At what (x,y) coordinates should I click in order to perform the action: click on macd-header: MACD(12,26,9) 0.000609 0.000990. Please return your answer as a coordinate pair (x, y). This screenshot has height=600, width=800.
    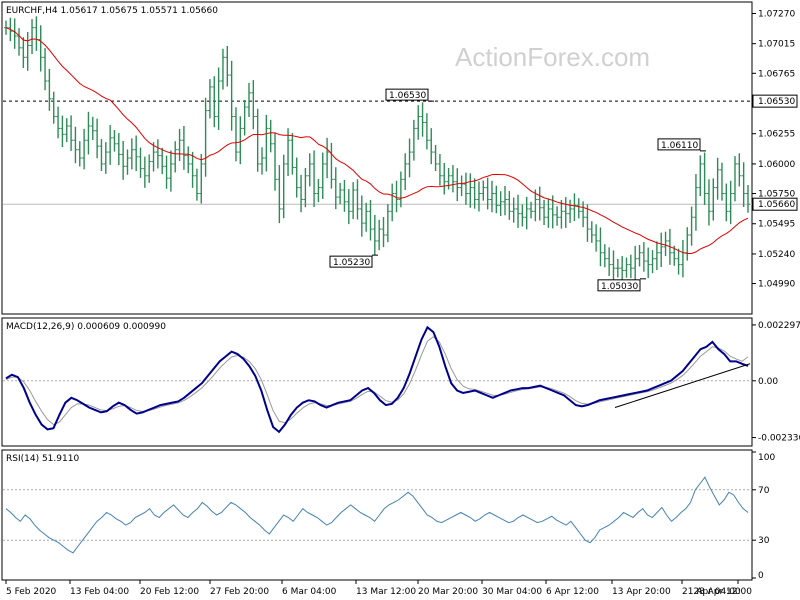
    Looking at the image, I should click on (86, 327).